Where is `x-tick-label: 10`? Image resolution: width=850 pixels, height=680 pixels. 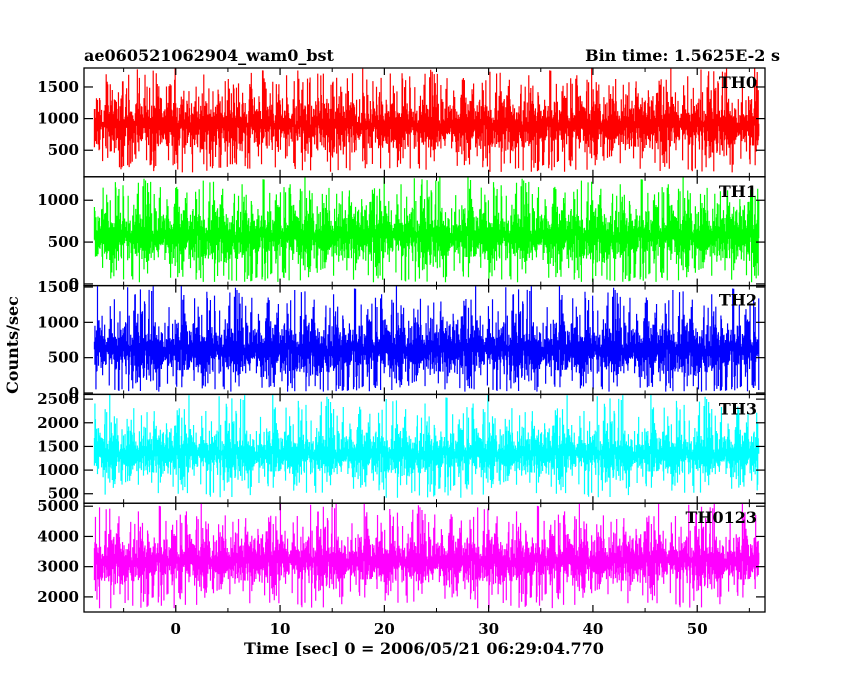 x-tick-label: 10 is located at coordinates (280, 629).